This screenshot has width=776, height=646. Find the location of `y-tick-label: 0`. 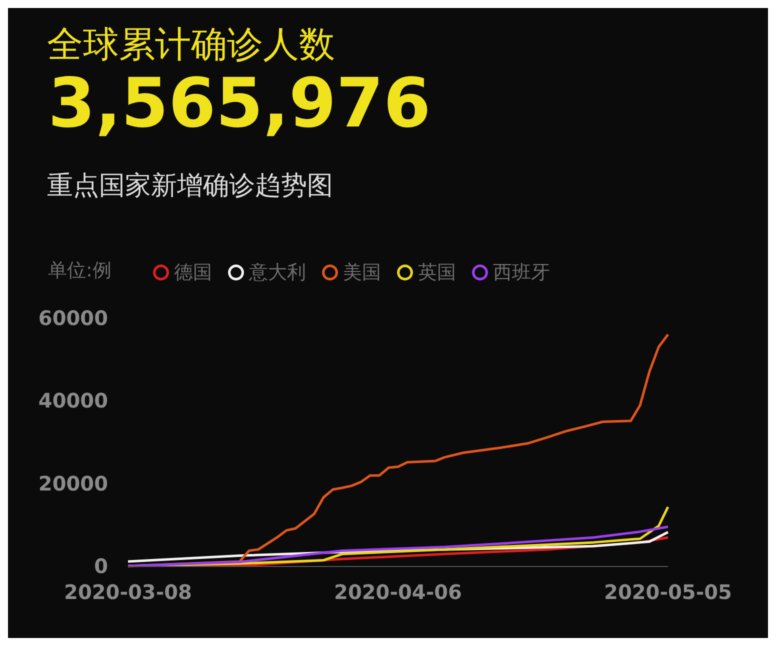

y-tick-label: 0 is located at coordinates (101, 566).